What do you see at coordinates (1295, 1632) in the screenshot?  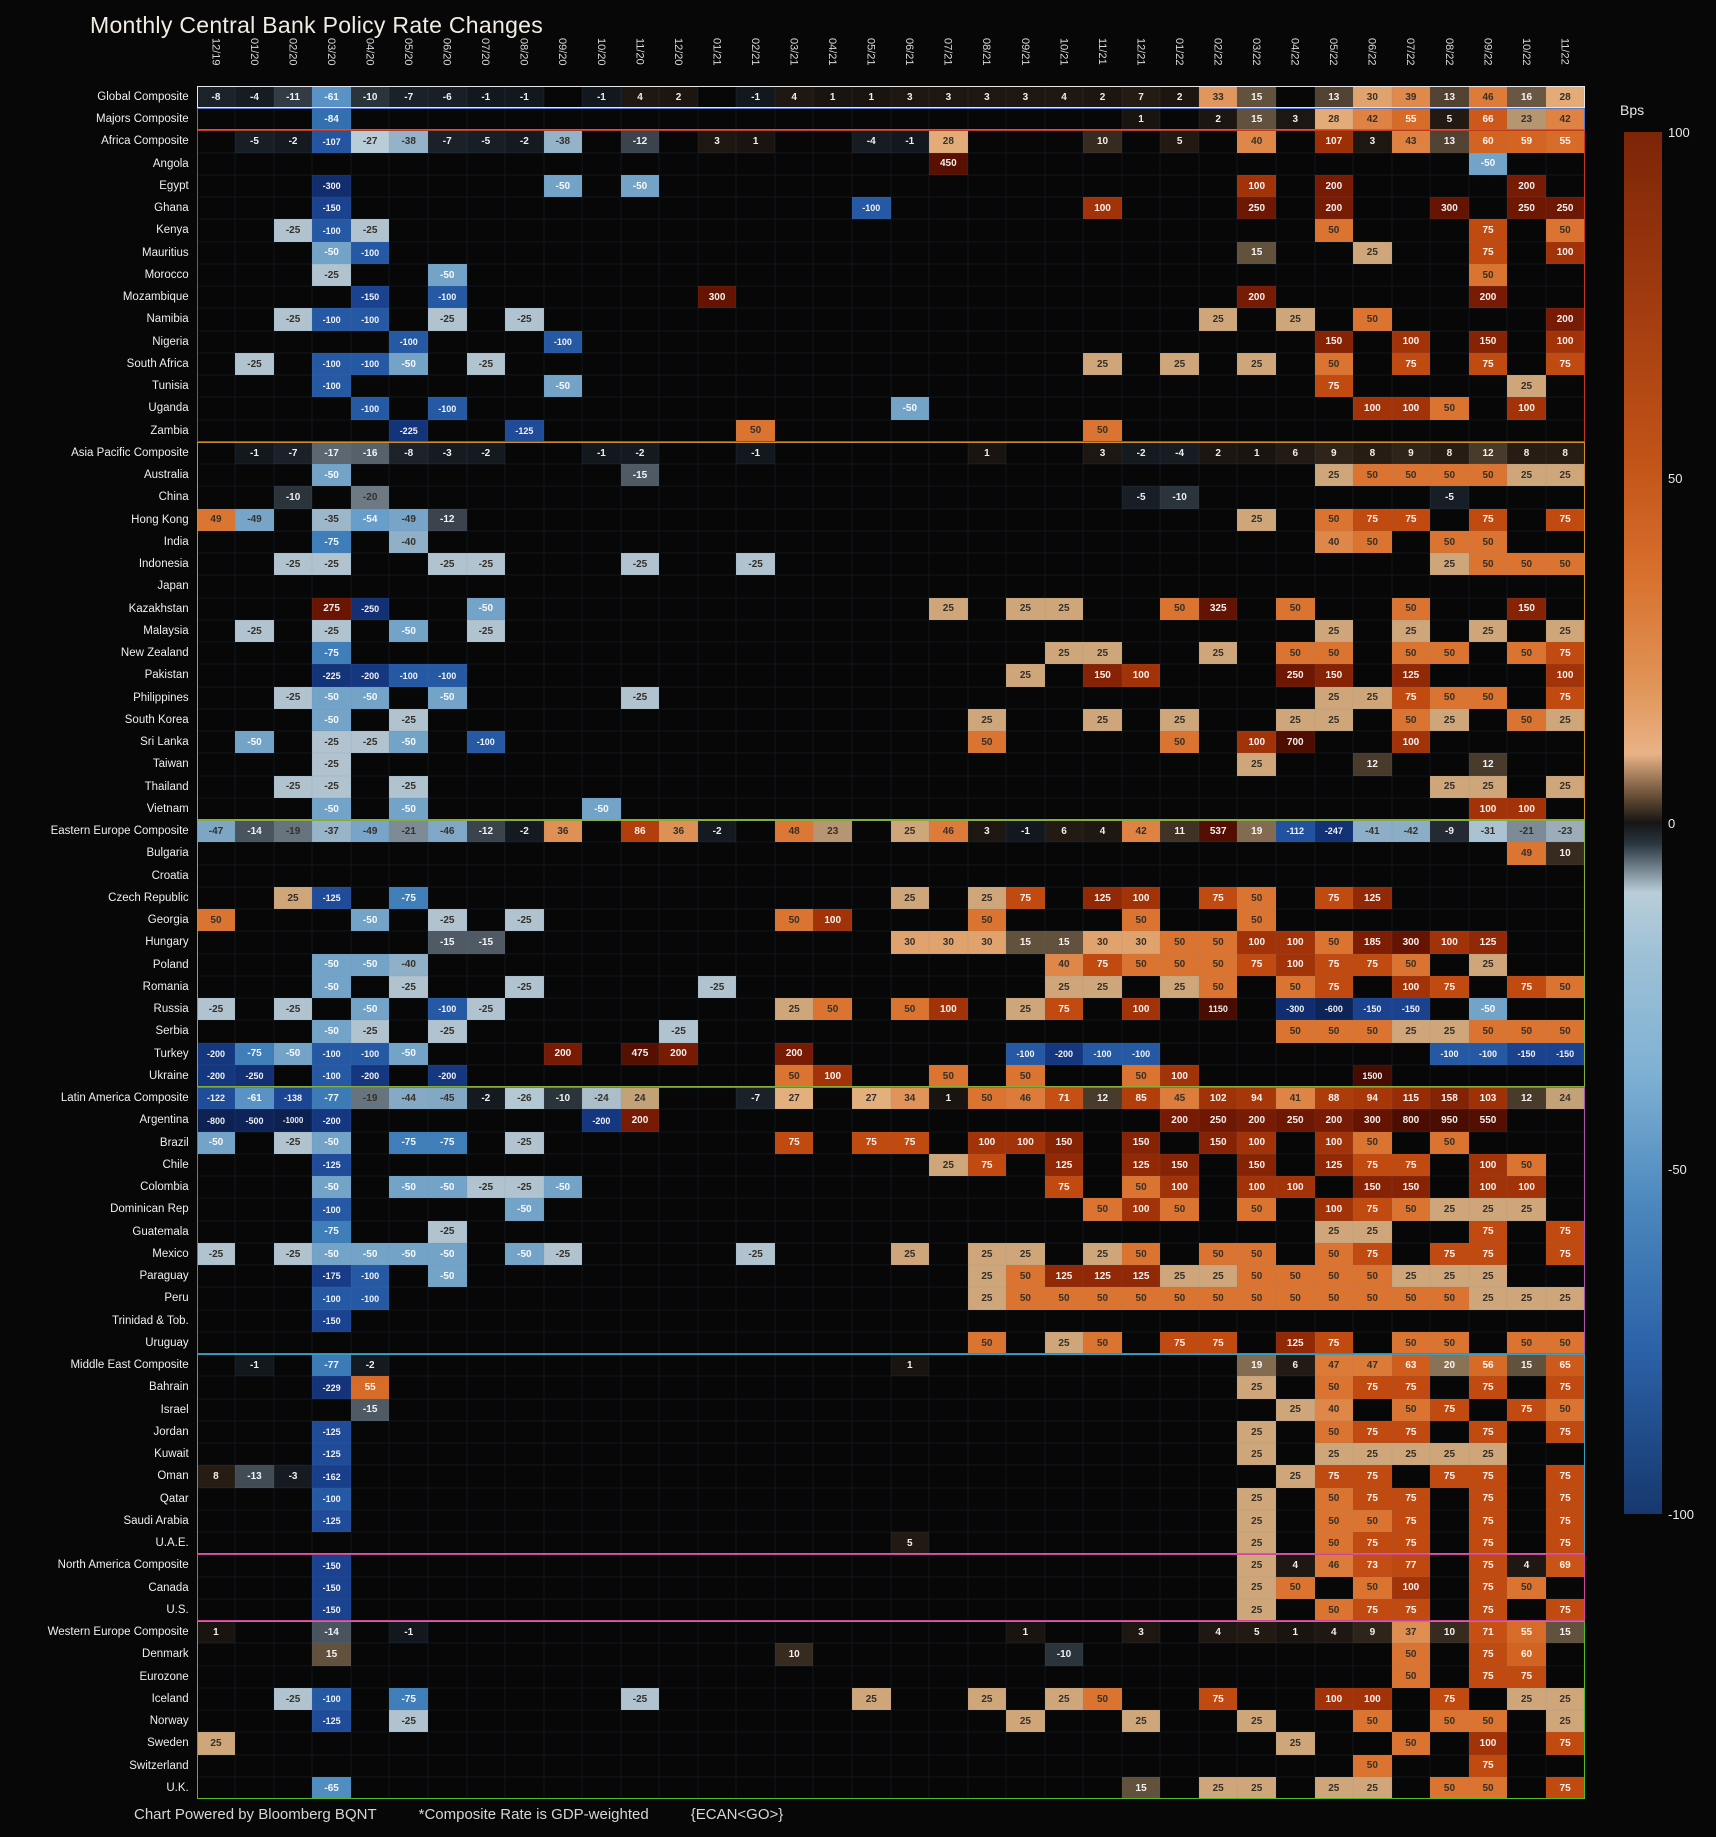 I see `heatmap-cell: 1` at bounding box center [1295, 1632].